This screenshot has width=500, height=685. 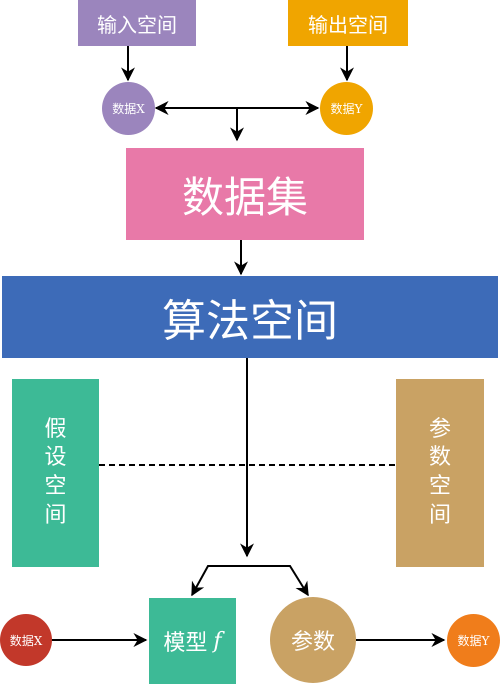 I want to click on data-x-top-node: 数据X, so click(x=128, y=108).